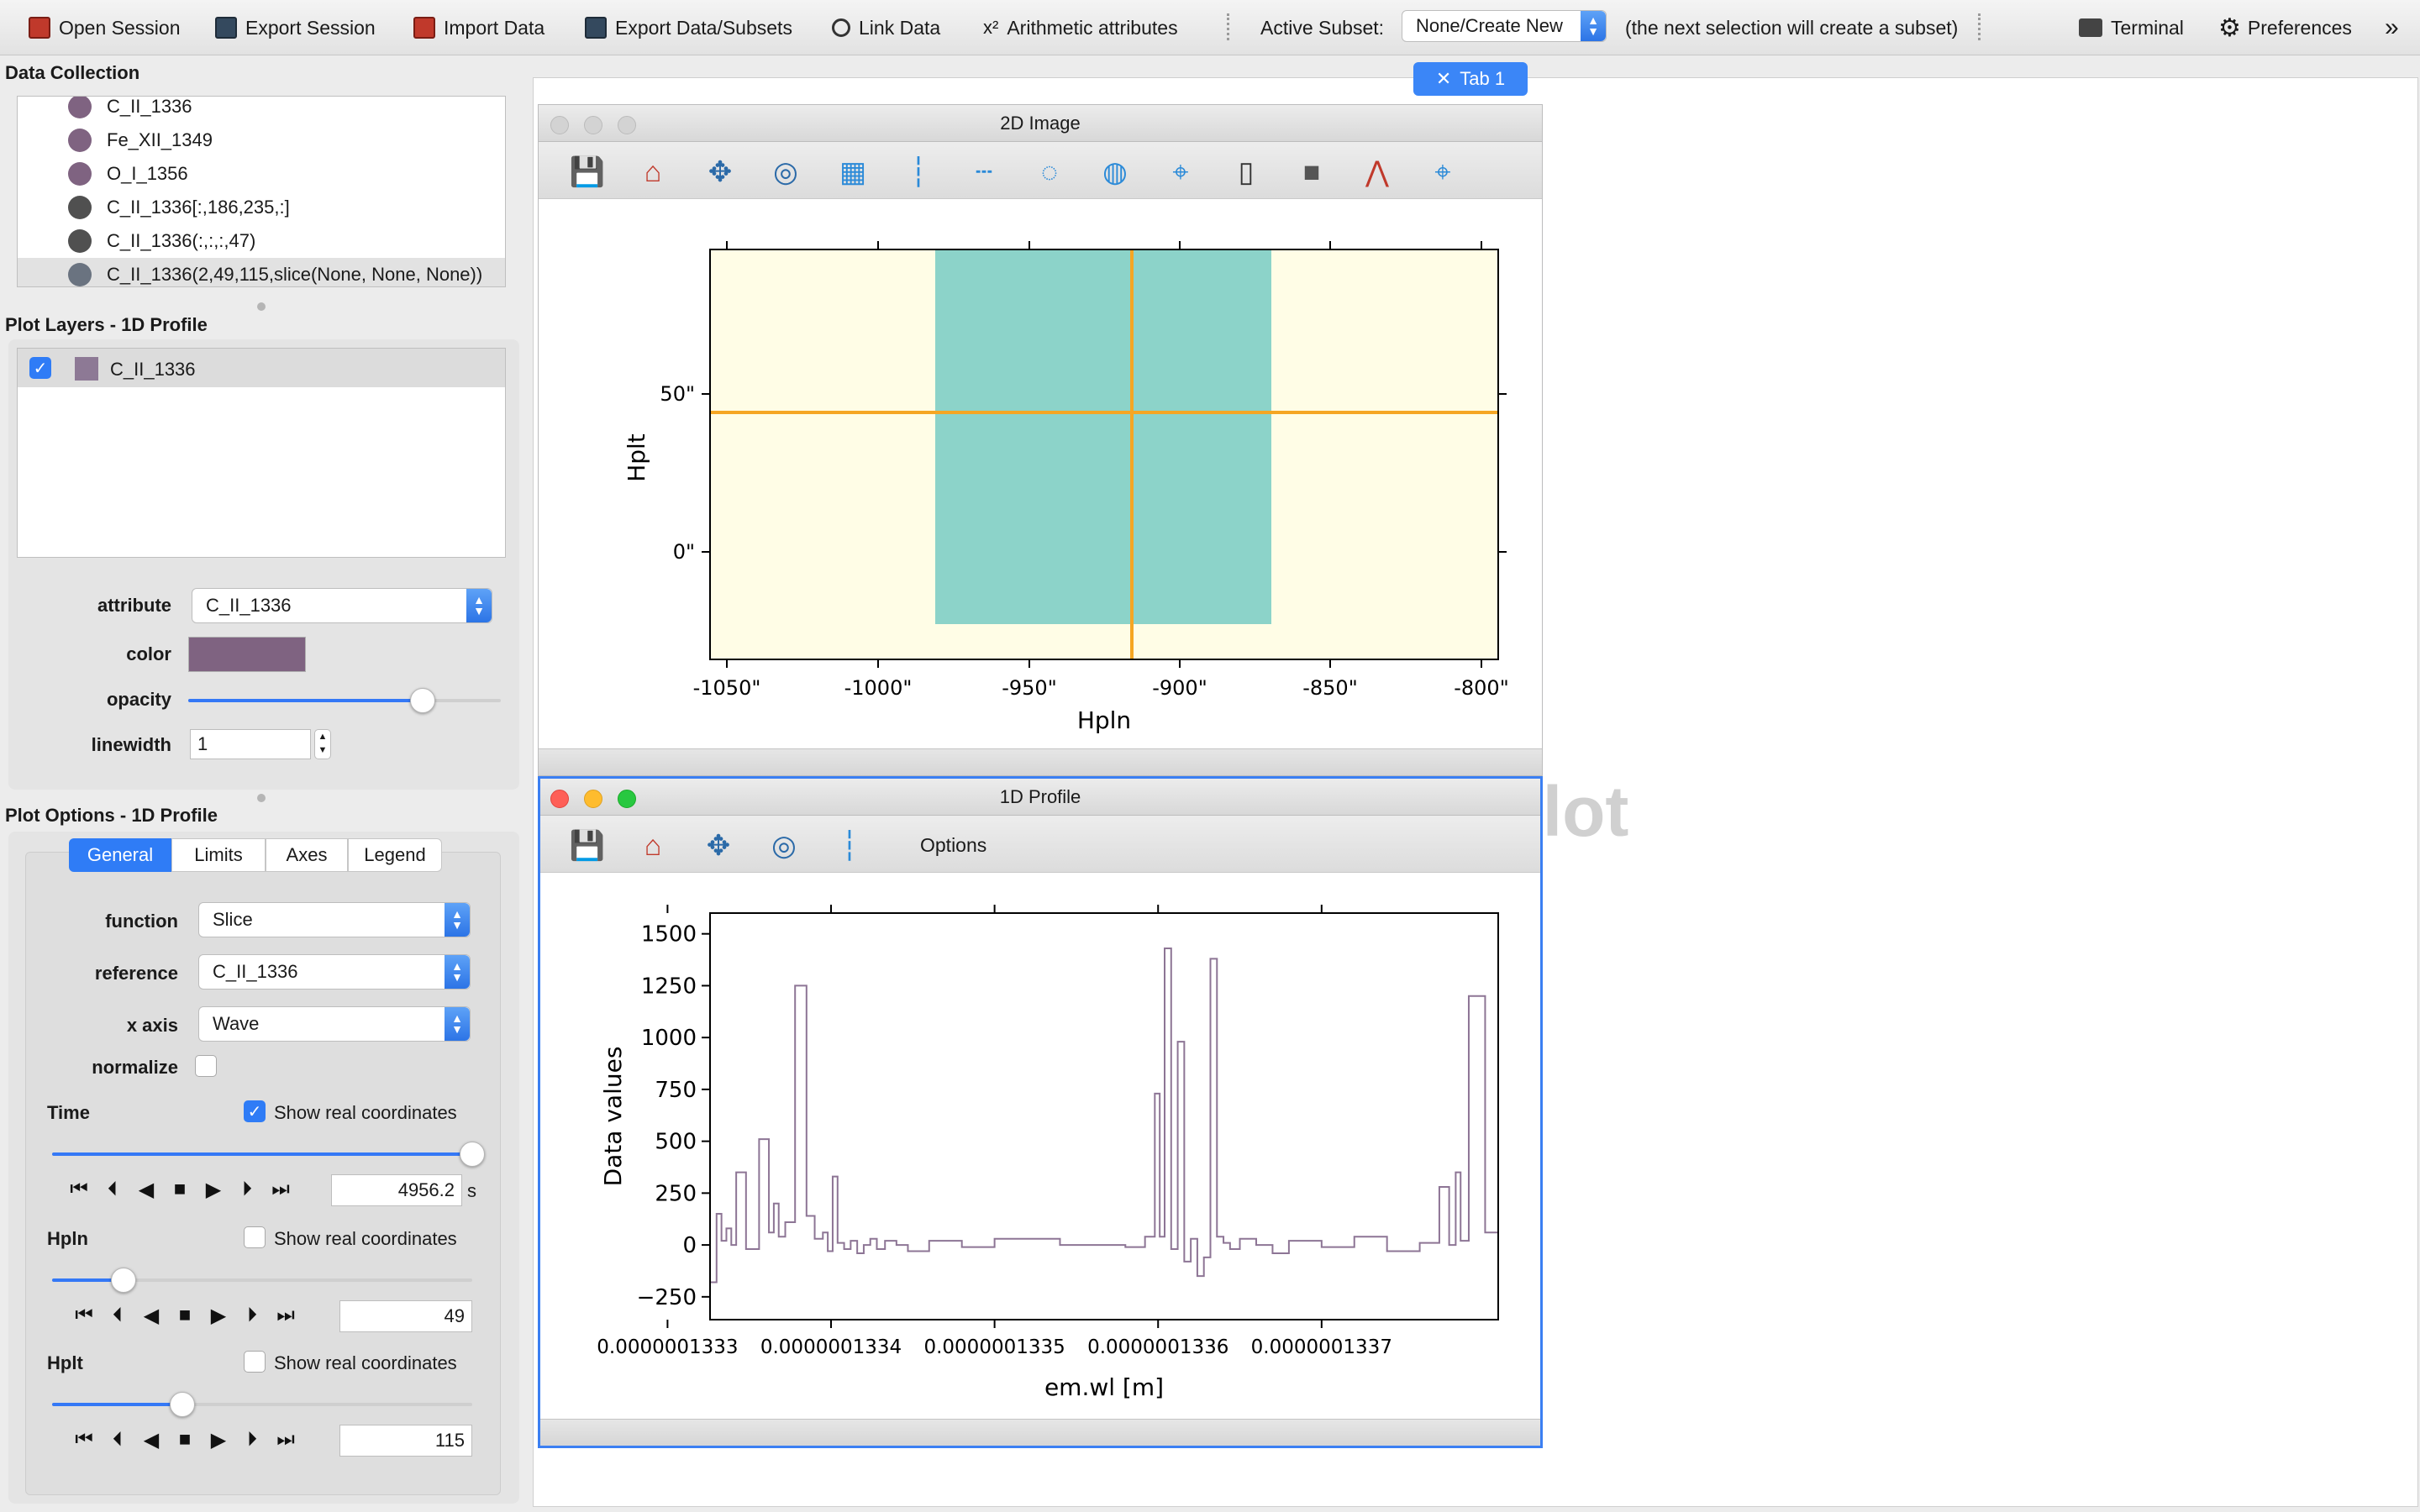 This screenshot has height=1512, width=2420. I want to click on rect-select-icon: ▦, so click(853, 172).